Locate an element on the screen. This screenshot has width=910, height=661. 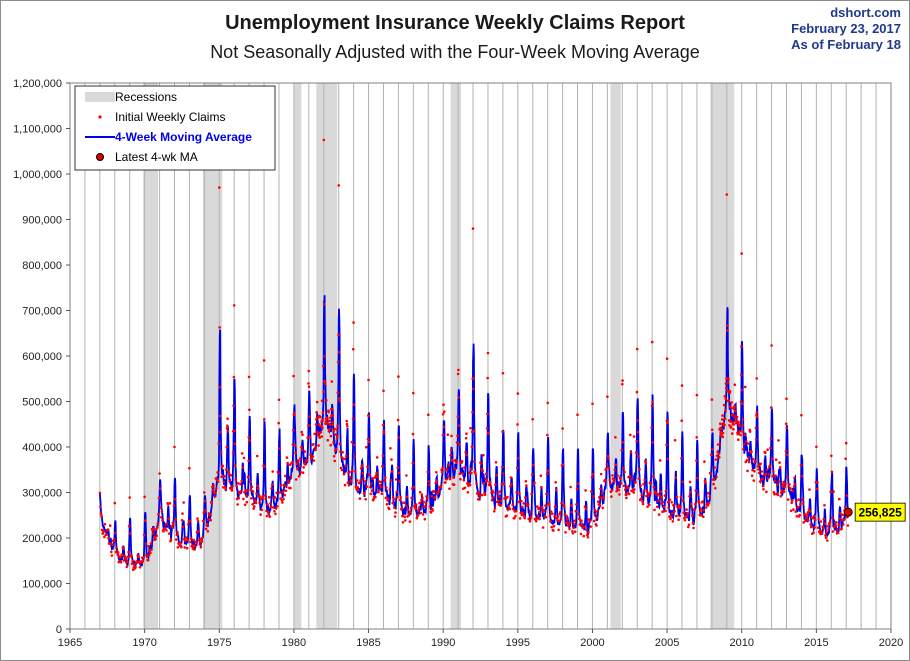
source-site: dshort.com is located at coordinates (865, 12).